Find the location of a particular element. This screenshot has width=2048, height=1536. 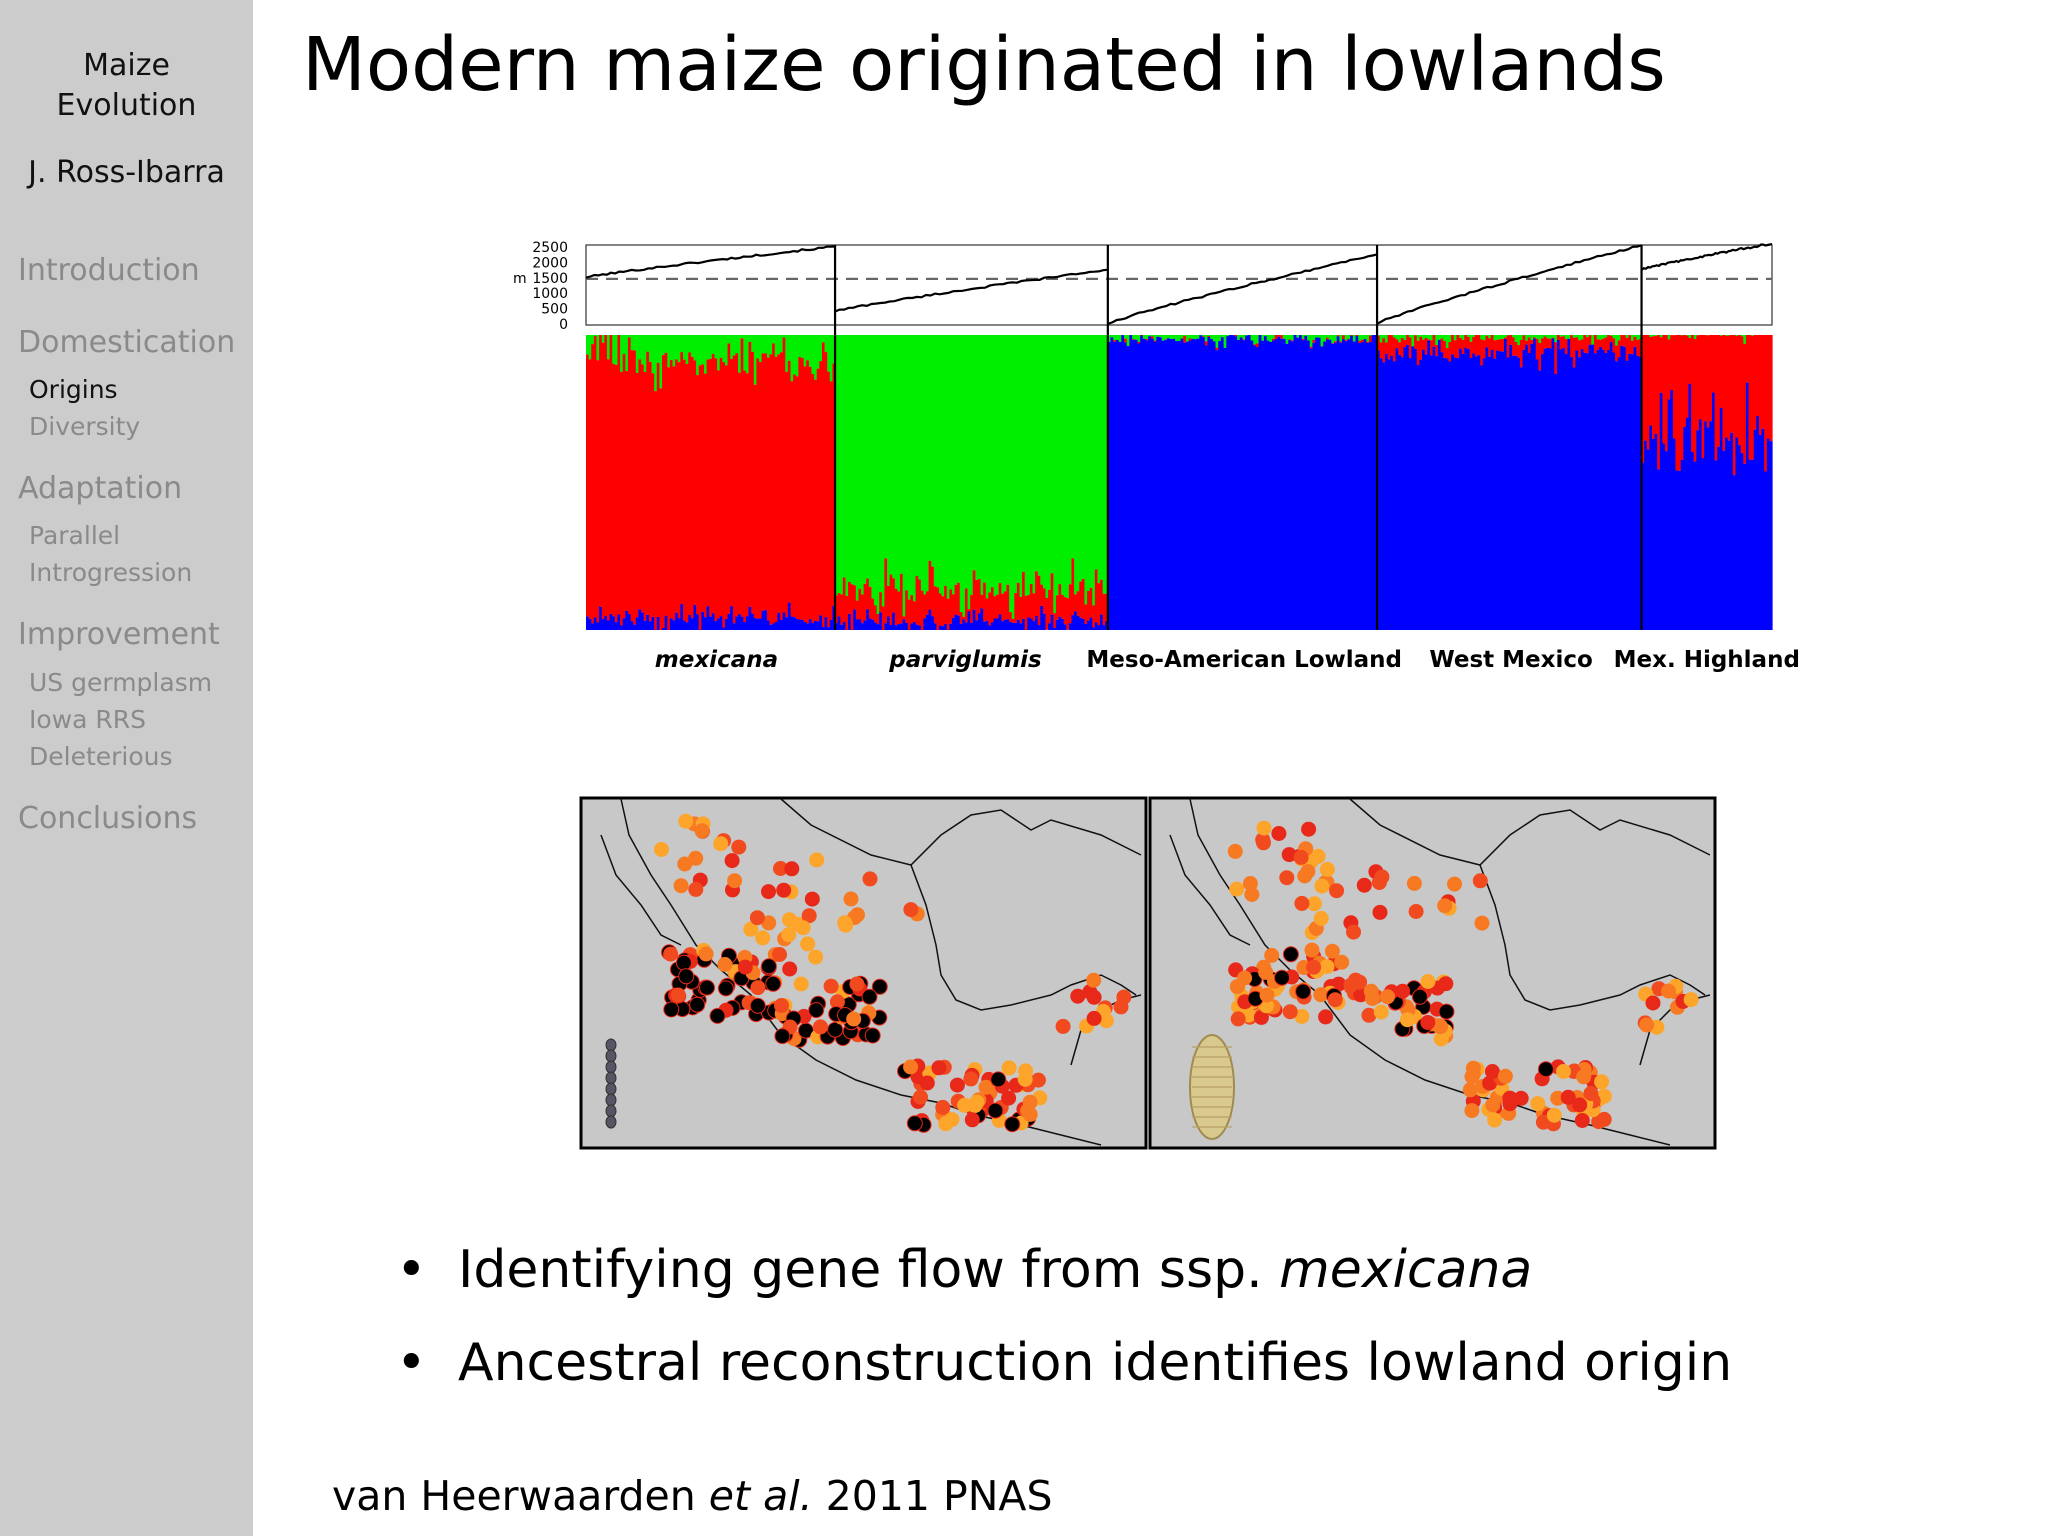

nav-introgression: Introgression is located at coordinates (111, 572).